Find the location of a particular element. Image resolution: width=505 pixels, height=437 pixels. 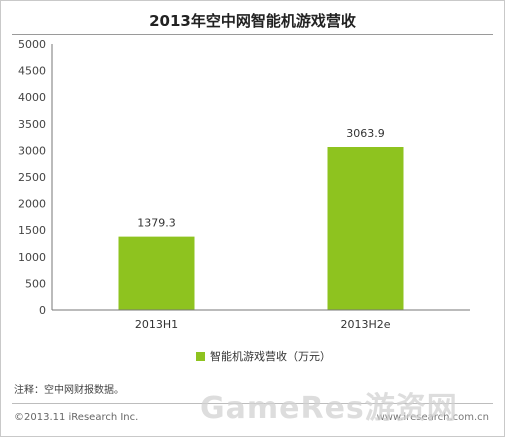

y-tick-label: 5000 is located at coordinates (32, 44).